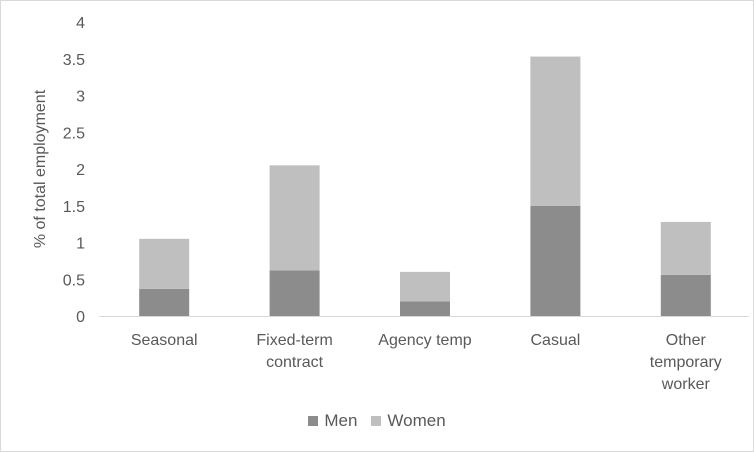 This screenshot has width=754, height=452. I want to click on legend-item-men: Men, so click(332, 421).